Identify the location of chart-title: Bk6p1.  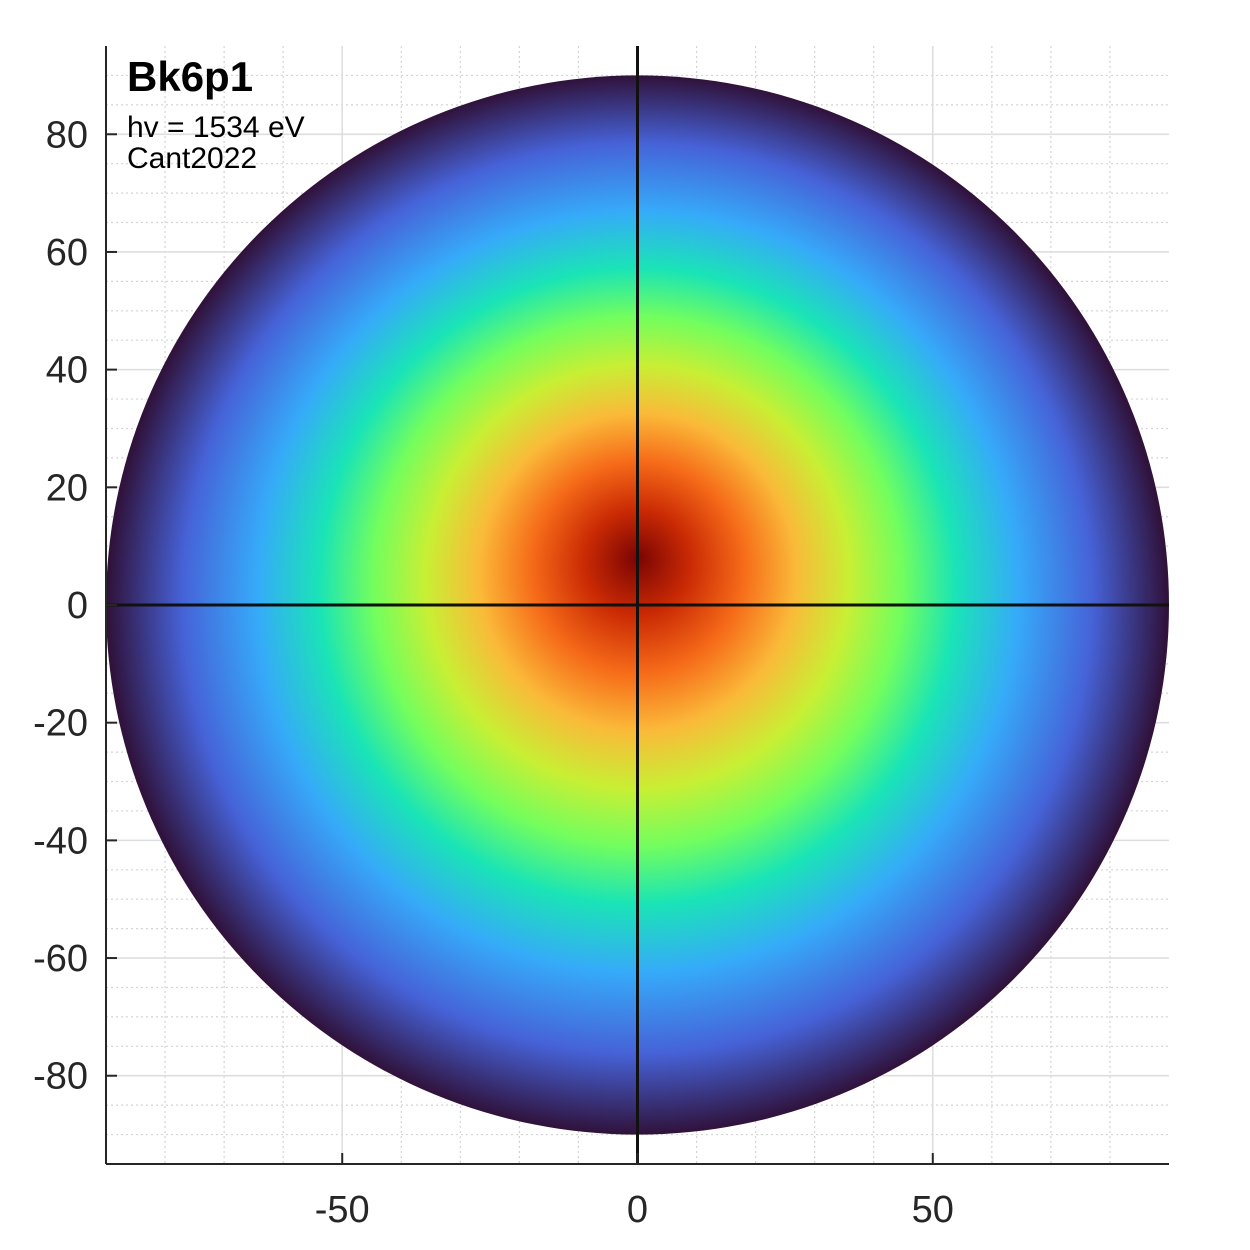
(190, 76).